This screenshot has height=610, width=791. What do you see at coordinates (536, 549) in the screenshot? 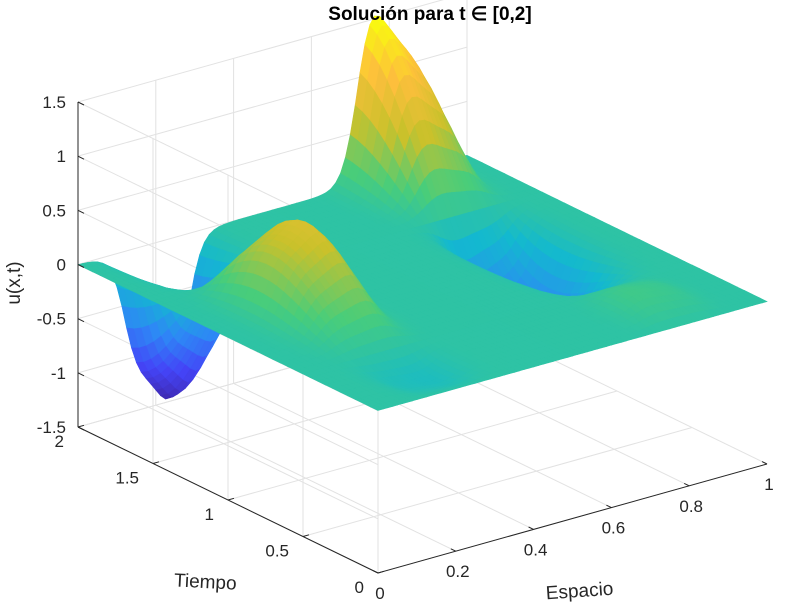
I see `x-tick-label: 0.4` at bounding box center [536, 549].